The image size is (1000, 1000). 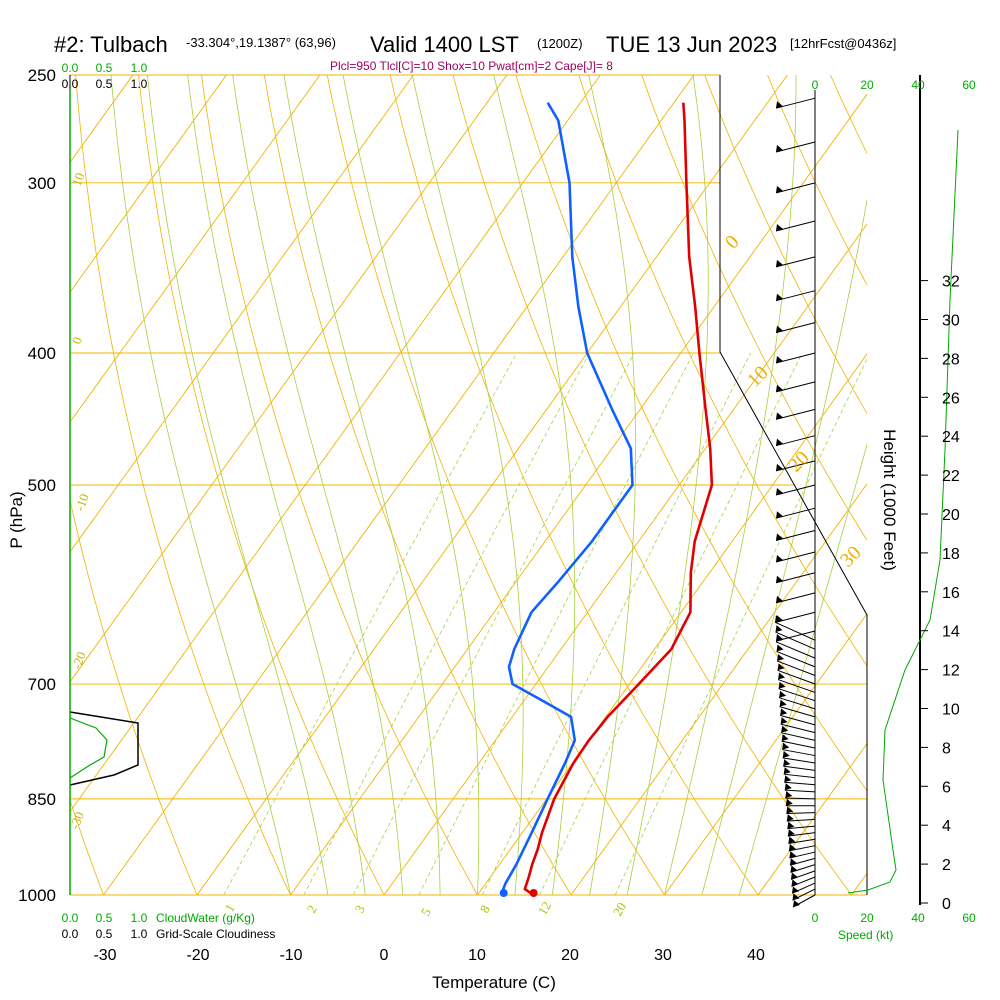 I want to click on height-tick-label: 26, so click(x=951, y=398).